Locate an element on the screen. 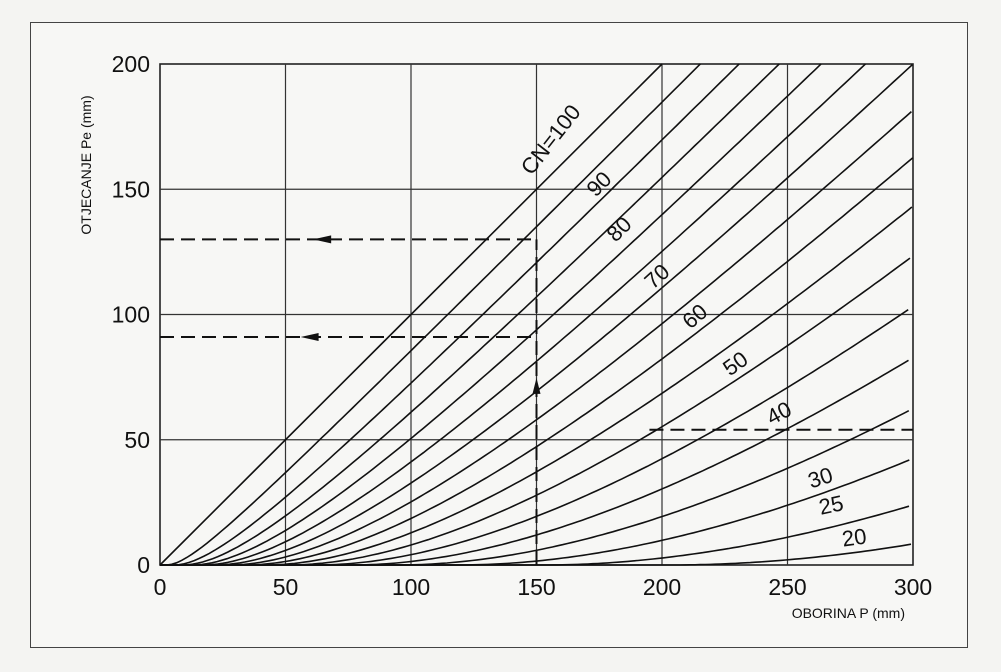 This screenshot has width=1001, height=672. curve-label: 25 is located at coordinates (831, 505).